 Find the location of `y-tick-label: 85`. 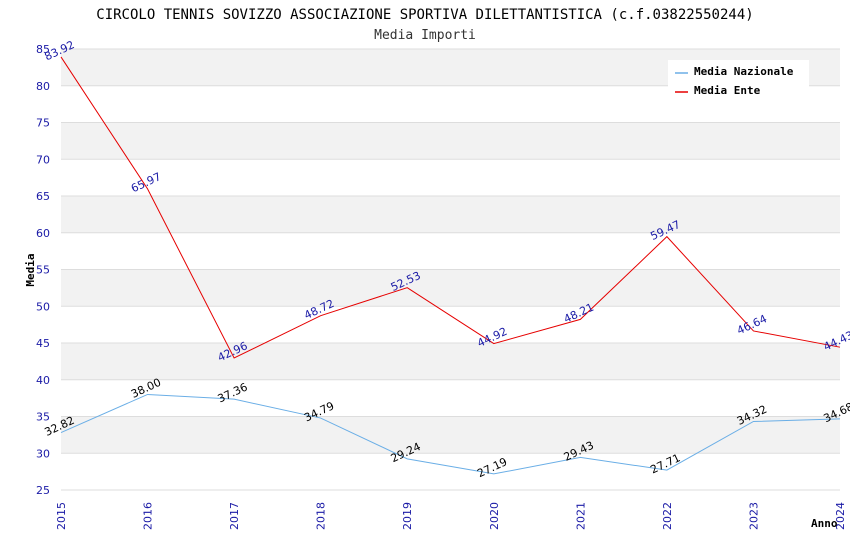

y-tick-label: 85 is located at coordinates (43, 49).